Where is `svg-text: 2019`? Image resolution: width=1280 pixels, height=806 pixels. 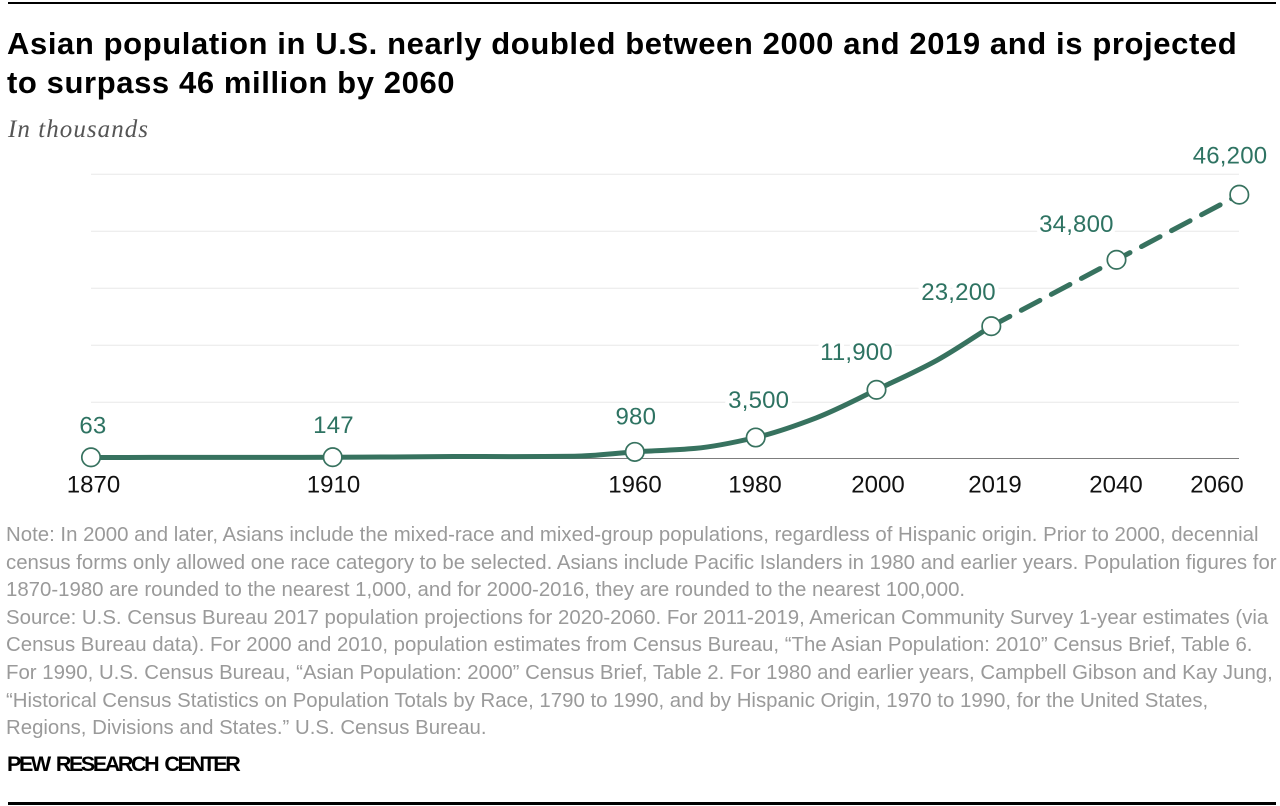
svg-text: 2019 is located at coordinates (994, 485).